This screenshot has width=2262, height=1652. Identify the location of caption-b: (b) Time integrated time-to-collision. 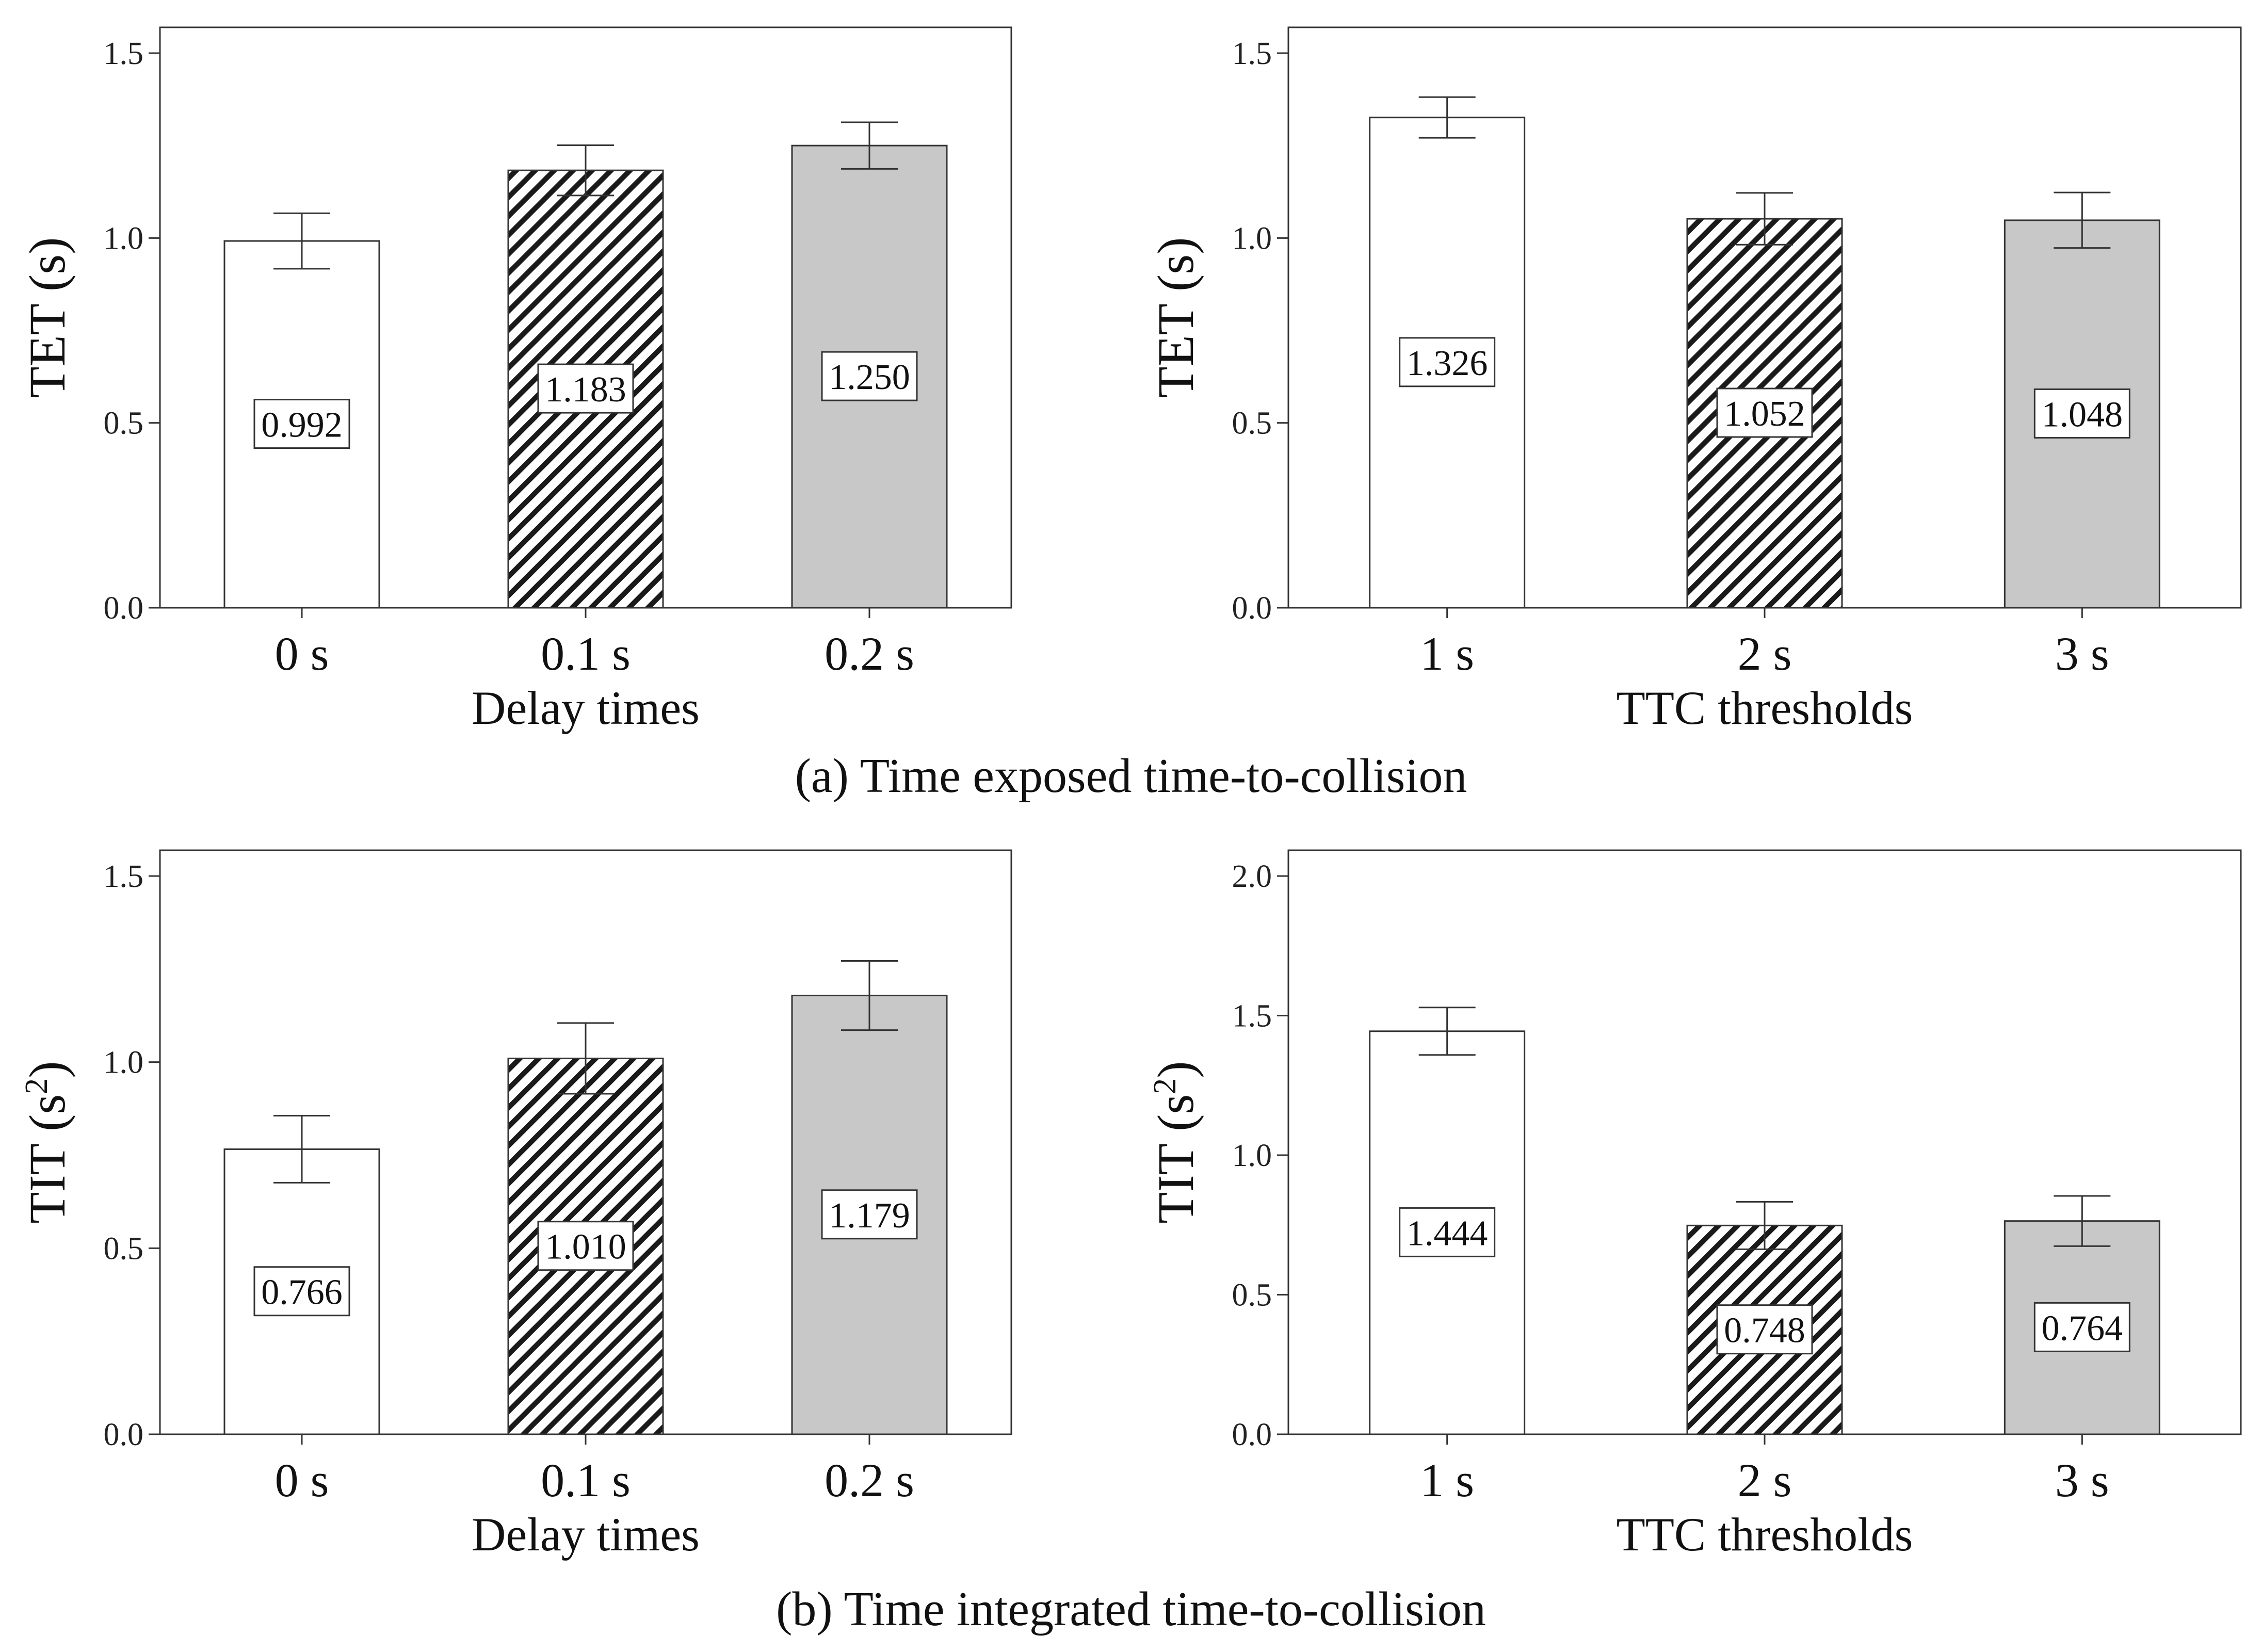
(1131, 1609).